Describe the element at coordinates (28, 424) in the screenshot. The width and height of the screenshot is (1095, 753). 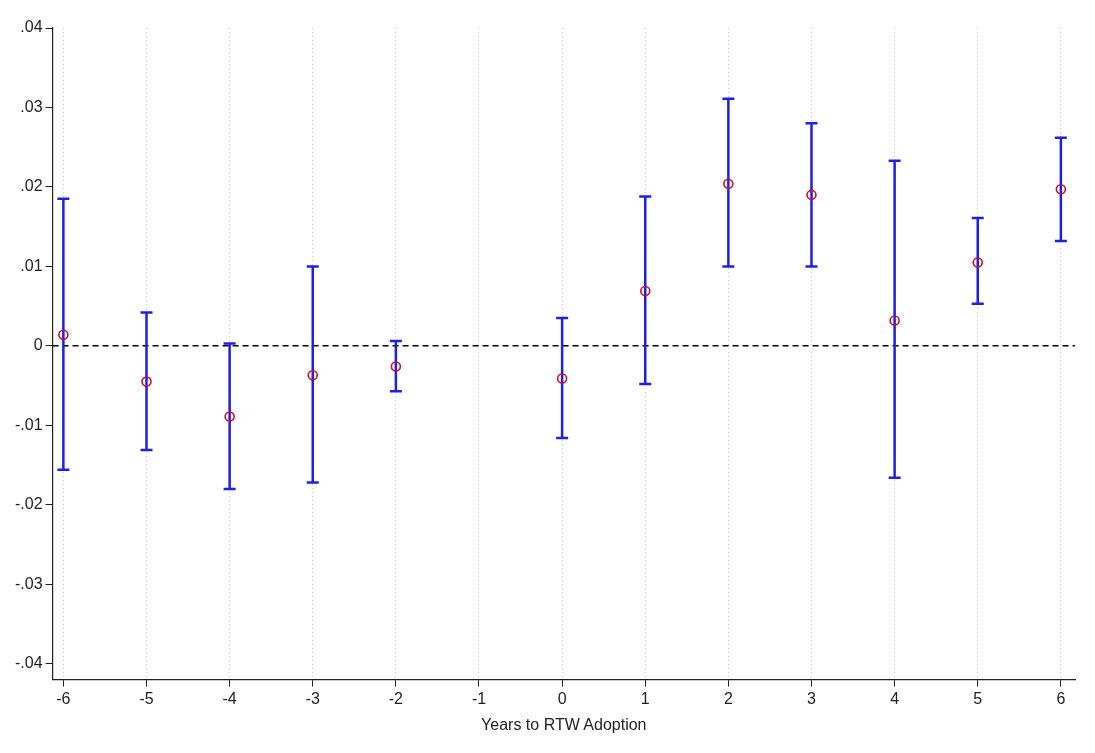
I see `y-tick-label: -.01` at that location.